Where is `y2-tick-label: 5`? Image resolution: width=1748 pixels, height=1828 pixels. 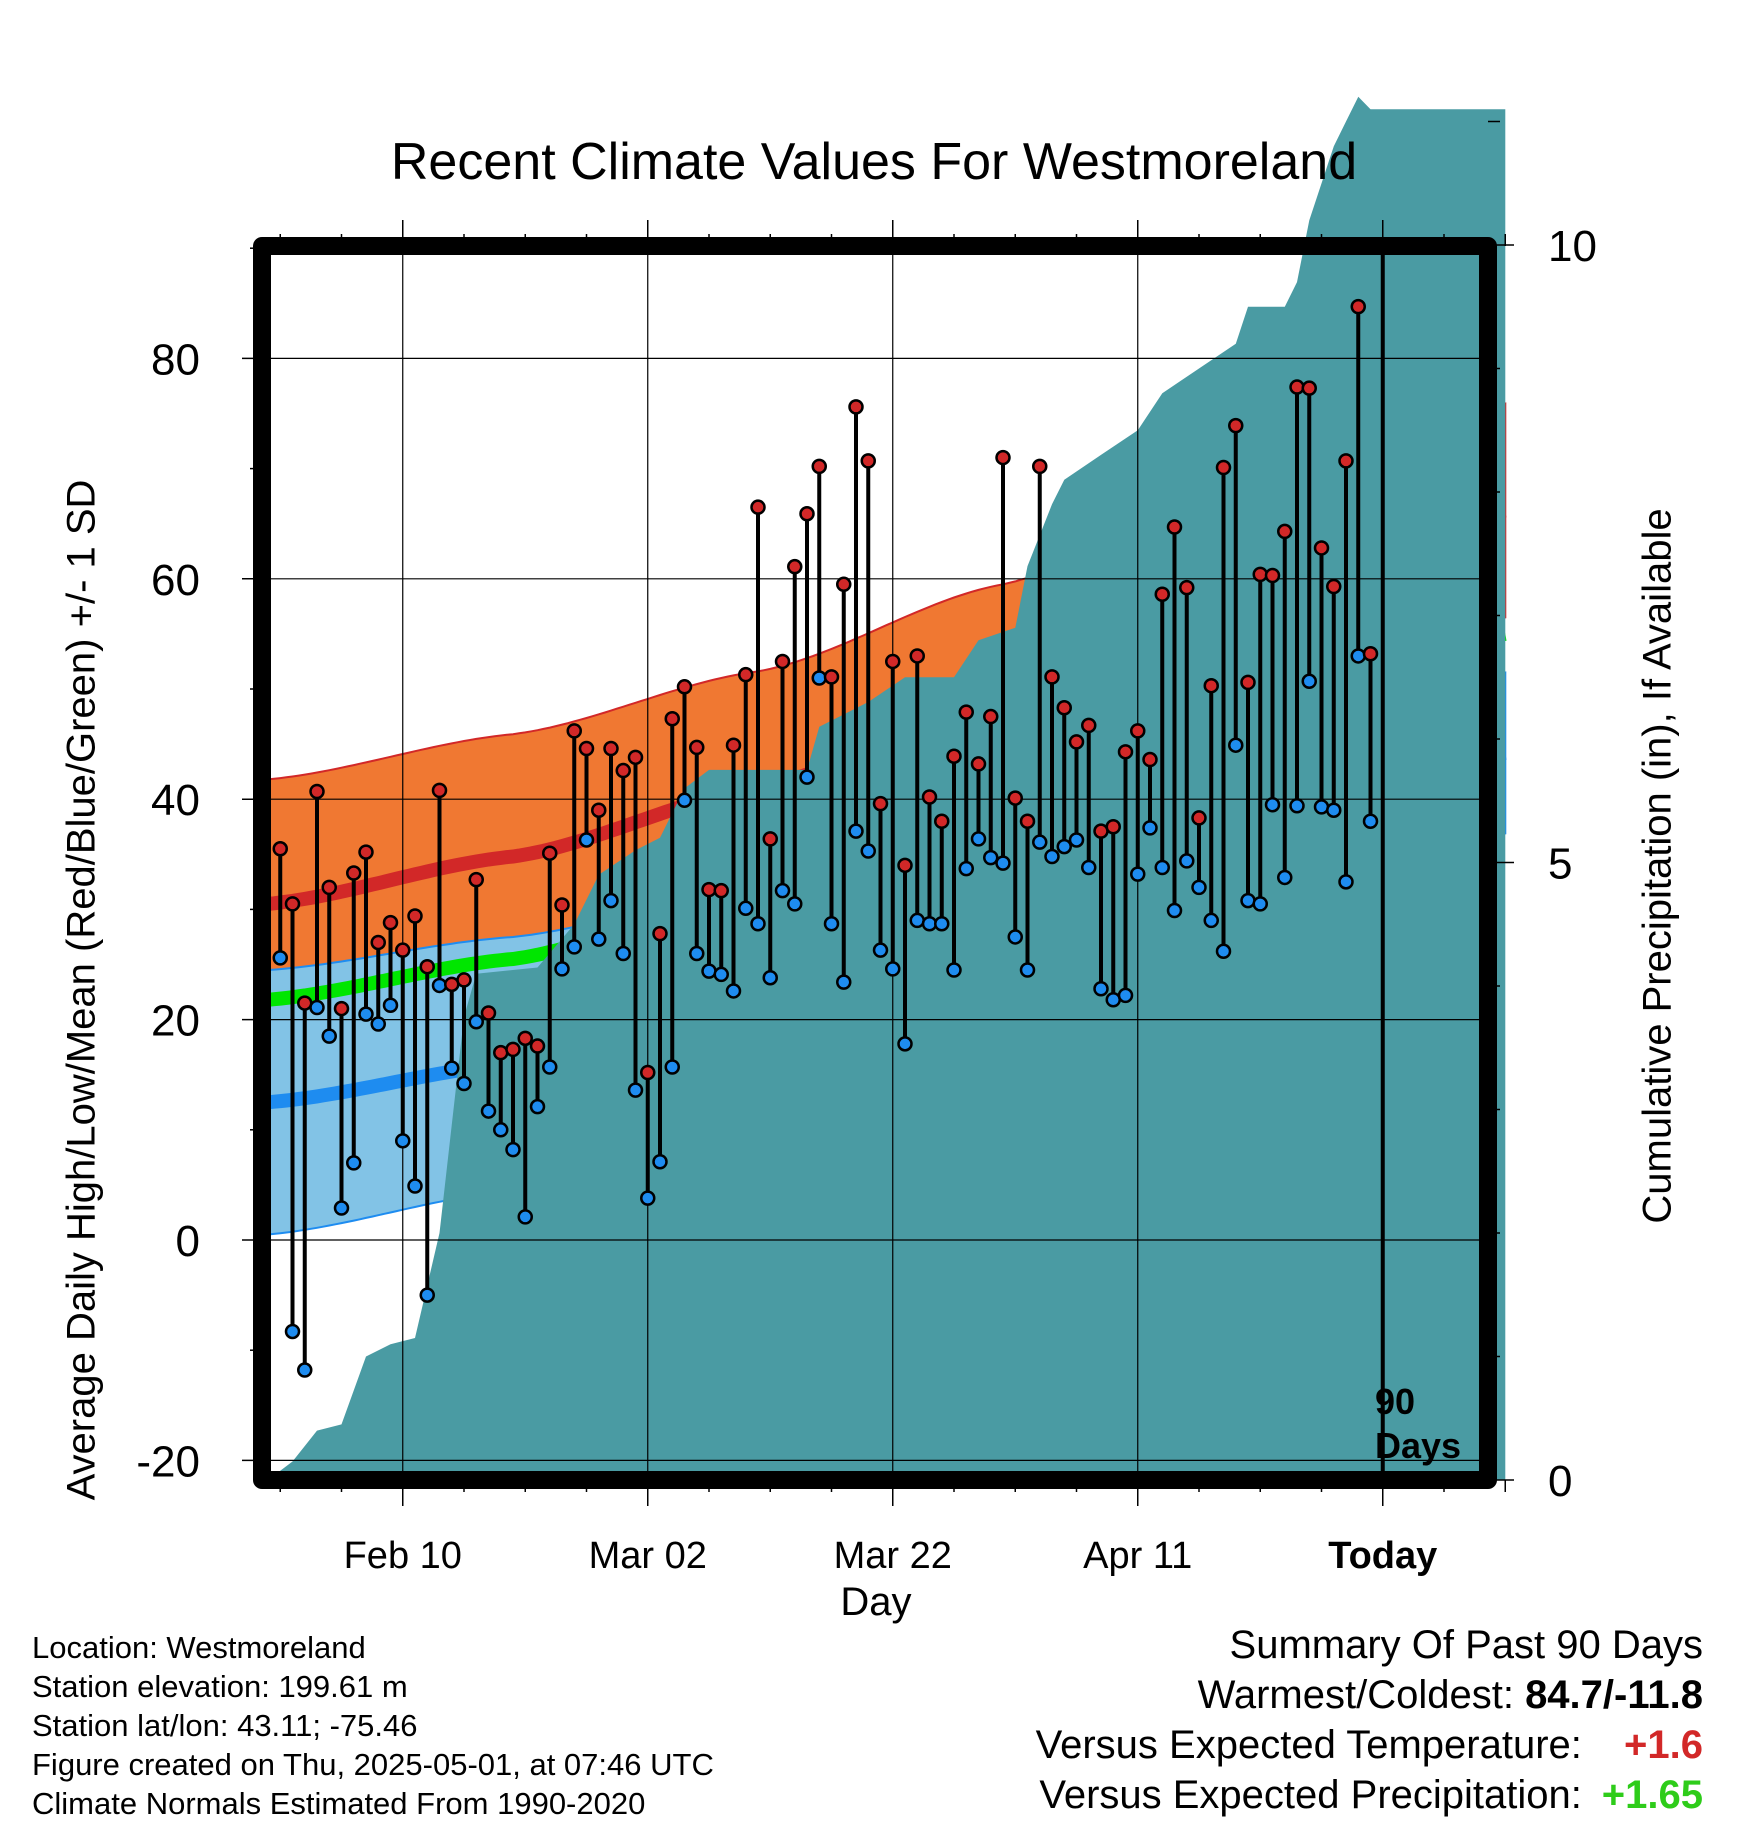 y2-tick-label: 5 is located at coordinates (1560, 864).